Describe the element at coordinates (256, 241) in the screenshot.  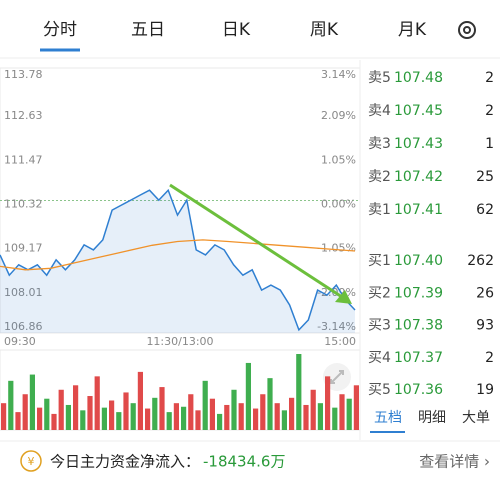
I see `trend-arrow` at that location.